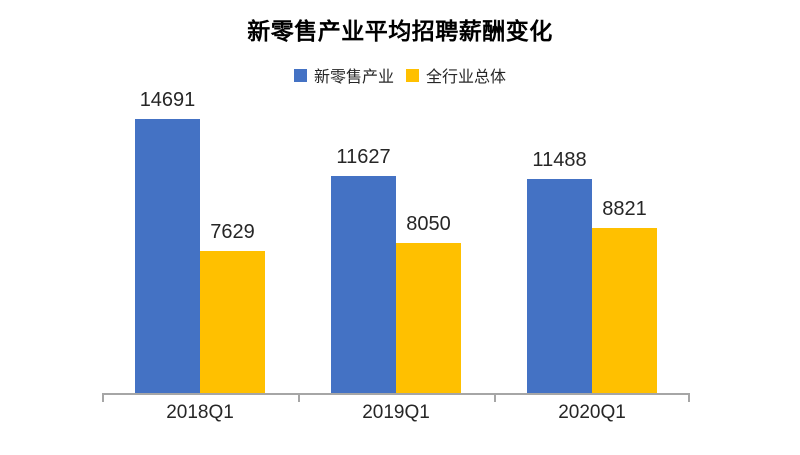 The width and height of the screenshot is (800, 455). Describe the element at coordinates (363, 284) in the screenshot. I see `bar-new-retail-2019Q1` at that location.